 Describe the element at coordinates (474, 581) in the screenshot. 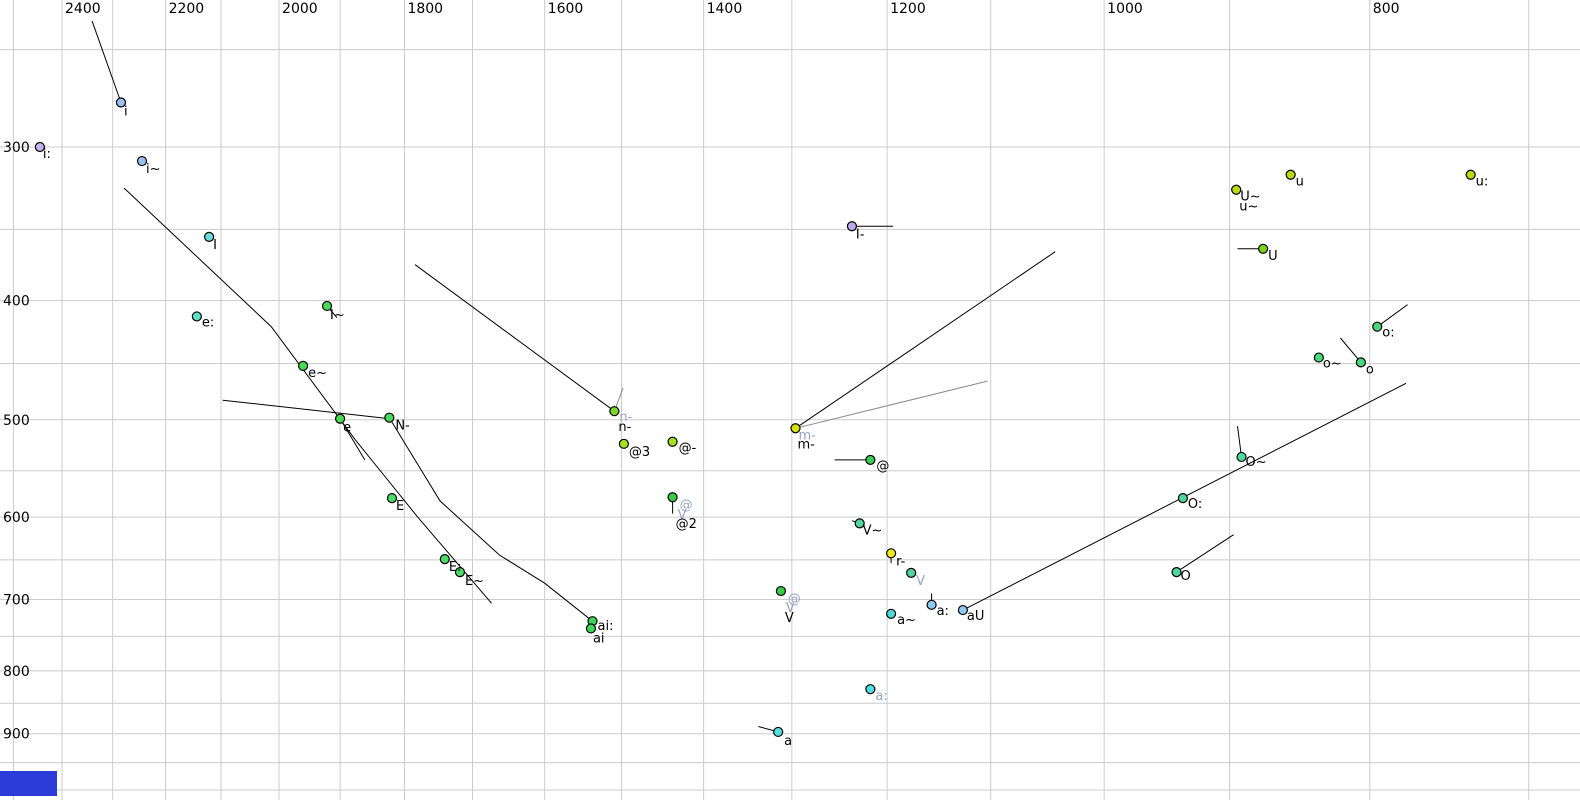

I see `point-label-E~: E~` at that location.